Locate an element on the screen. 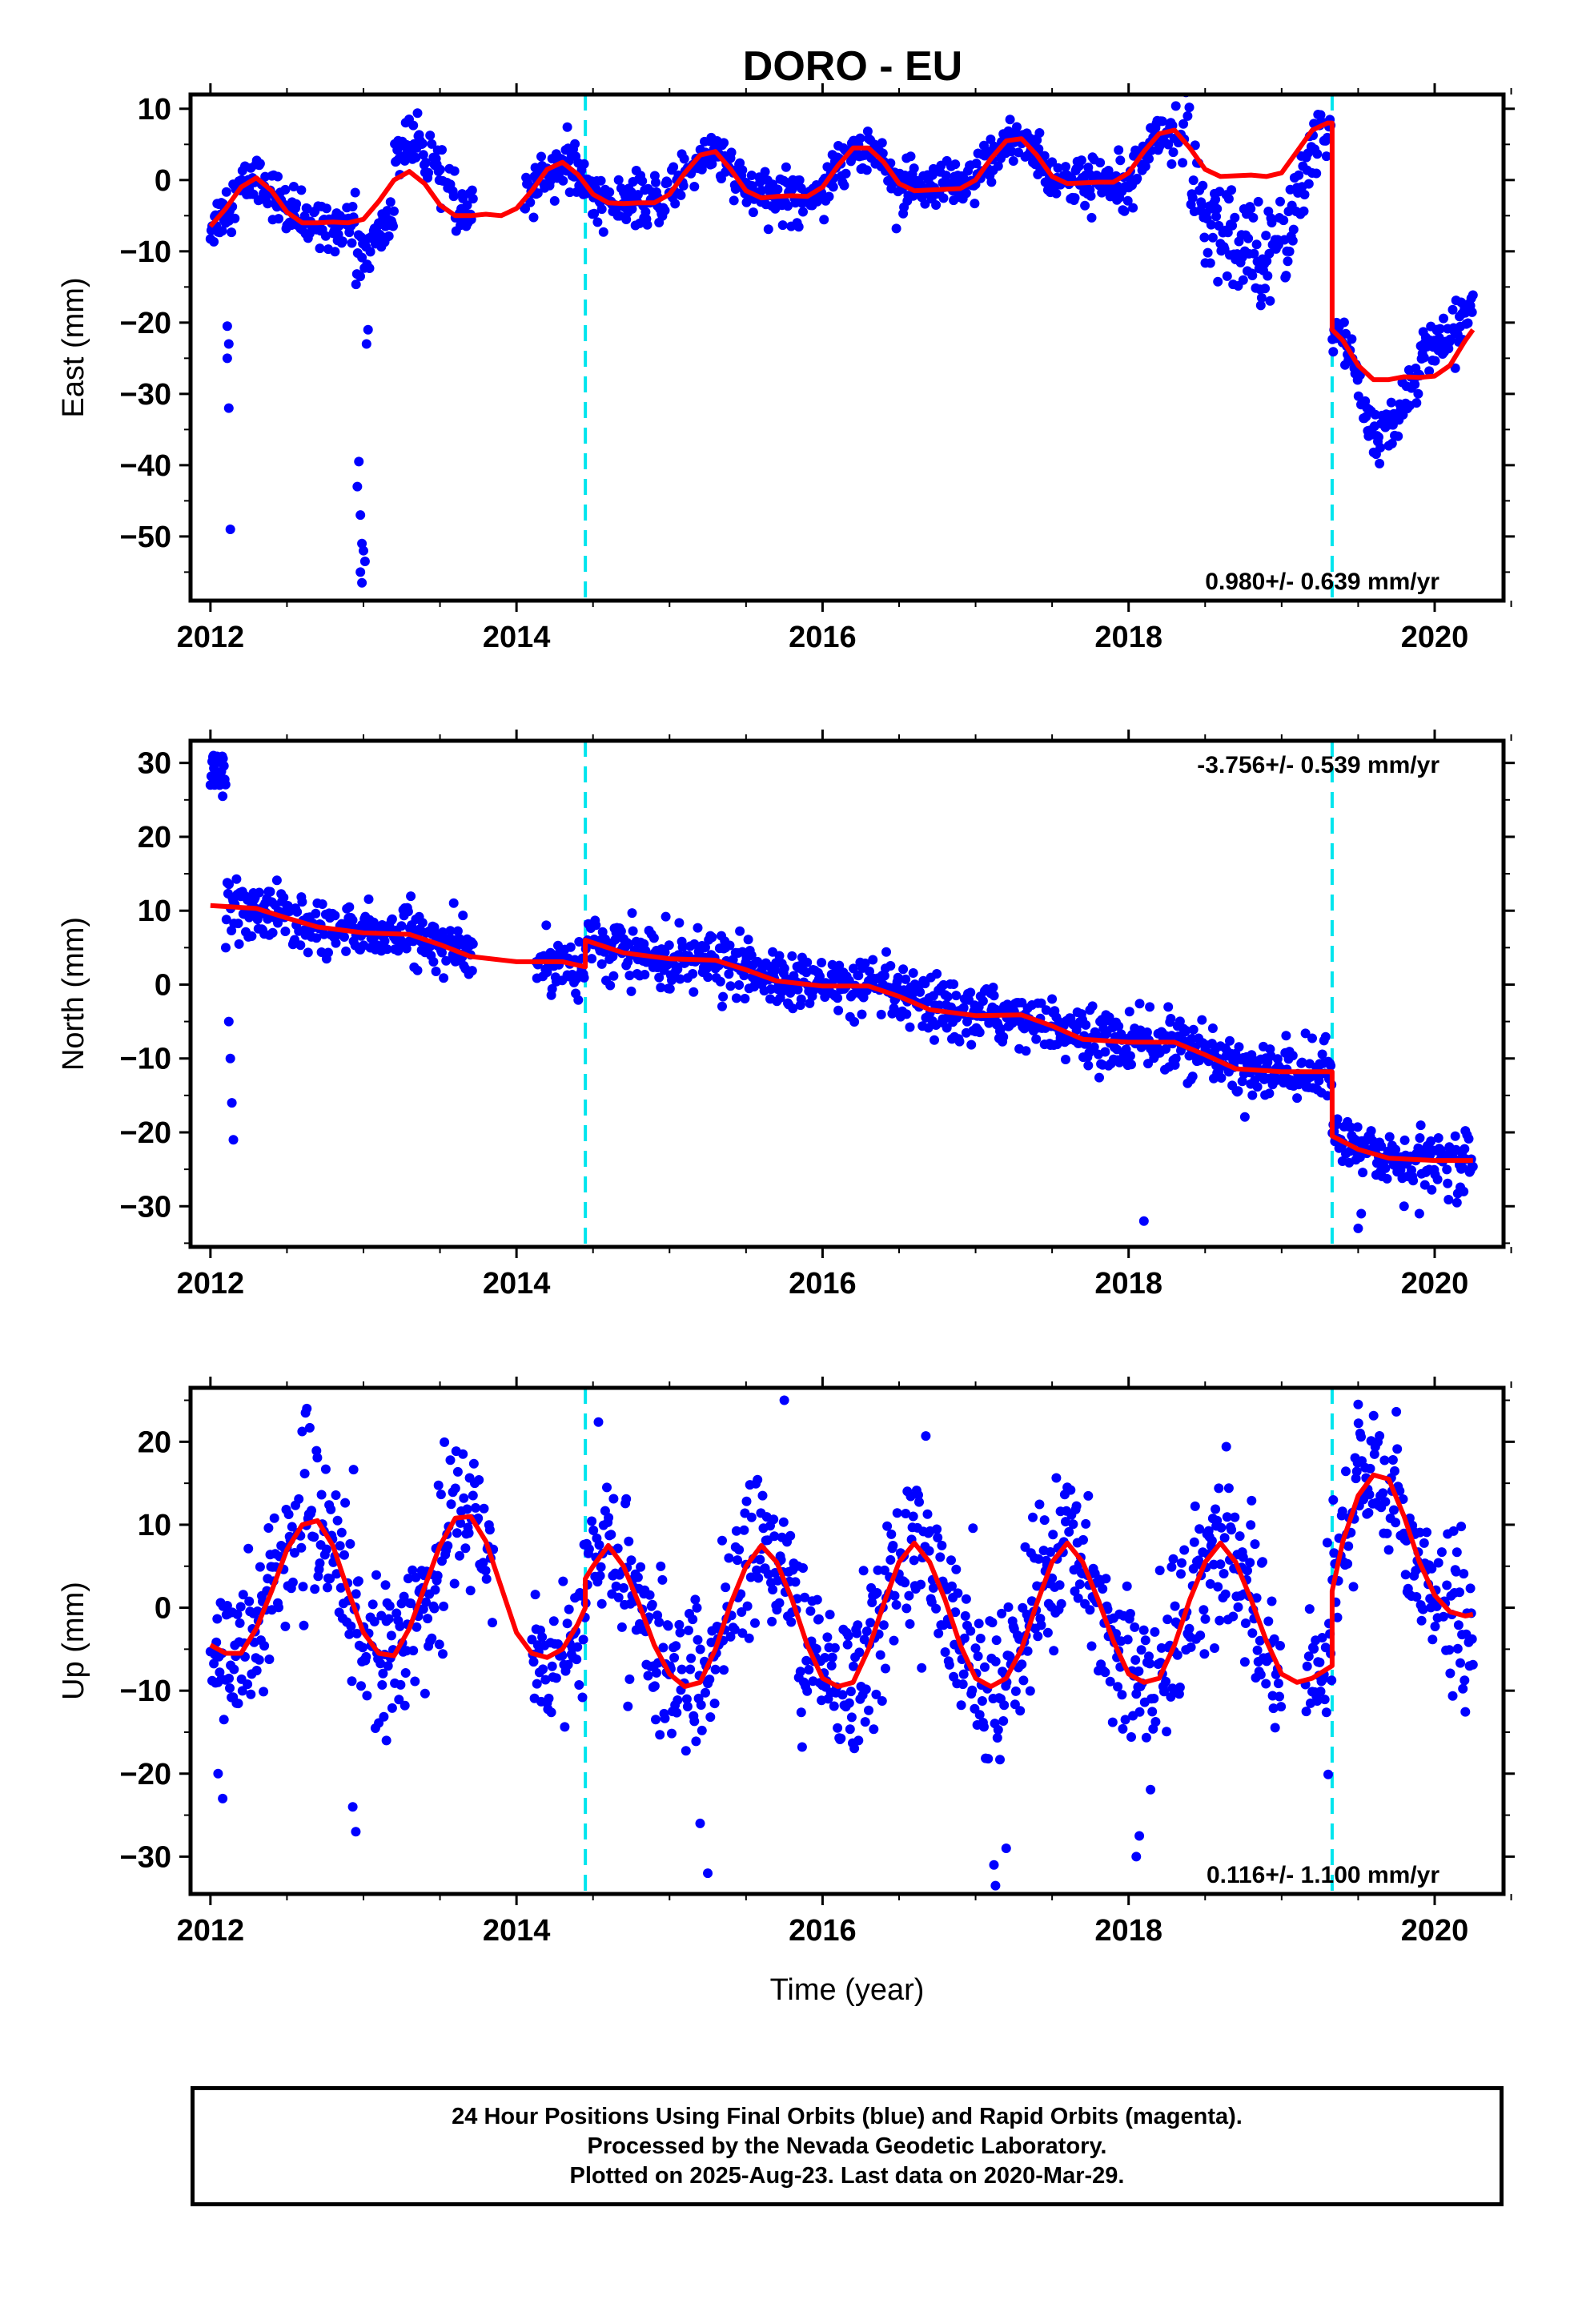 The image size is (1582, 2324). up-rate-label: 0.116+/- 1.100 mm/yr is located at coordinates (1323, 1875).